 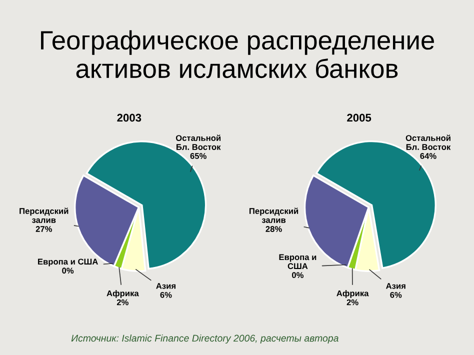 What do you see at coordinates (204, 339) in the screenshot?
I see `text: Источник: Islamic Finance Directory 2006, расчеты автора` at bounding box center [204, 339].